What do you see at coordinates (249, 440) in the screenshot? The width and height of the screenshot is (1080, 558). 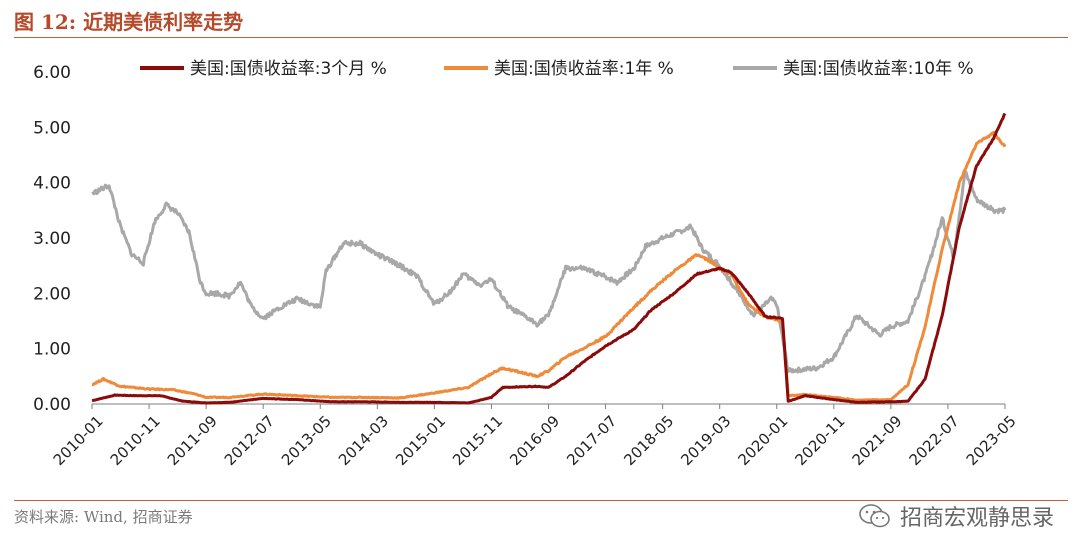 I see `x-tick-label: 2012-07` at bounding box center [249, 440].